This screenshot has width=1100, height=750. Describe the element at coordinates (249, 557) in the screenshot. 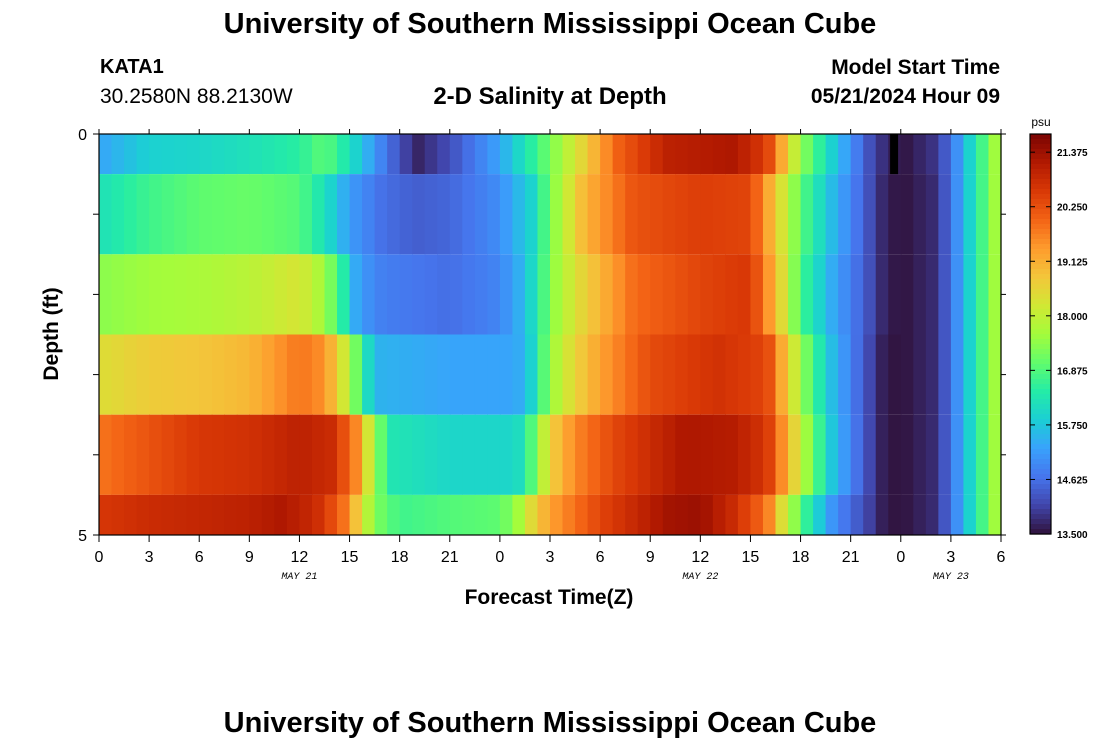

I see `x-tick-label: 9` at that location.